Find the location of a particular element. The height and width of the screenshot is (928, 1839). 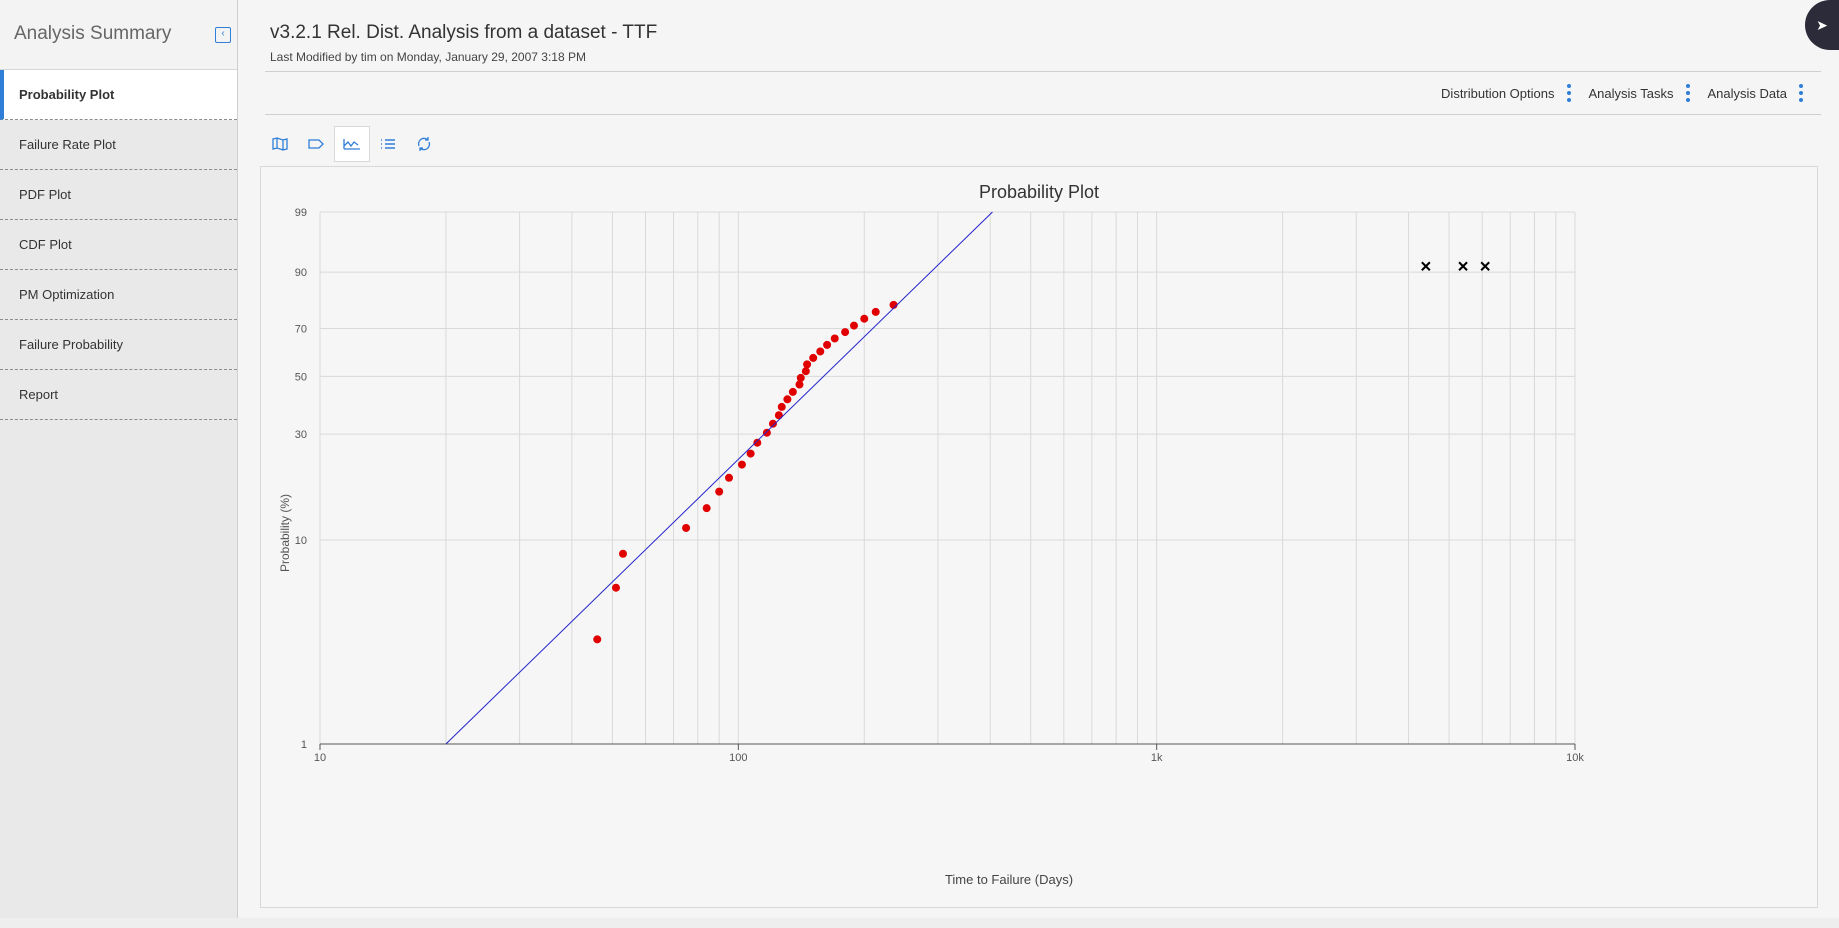

collapse-sidebar-icon: ‹ is located at coordinates (223, 35).